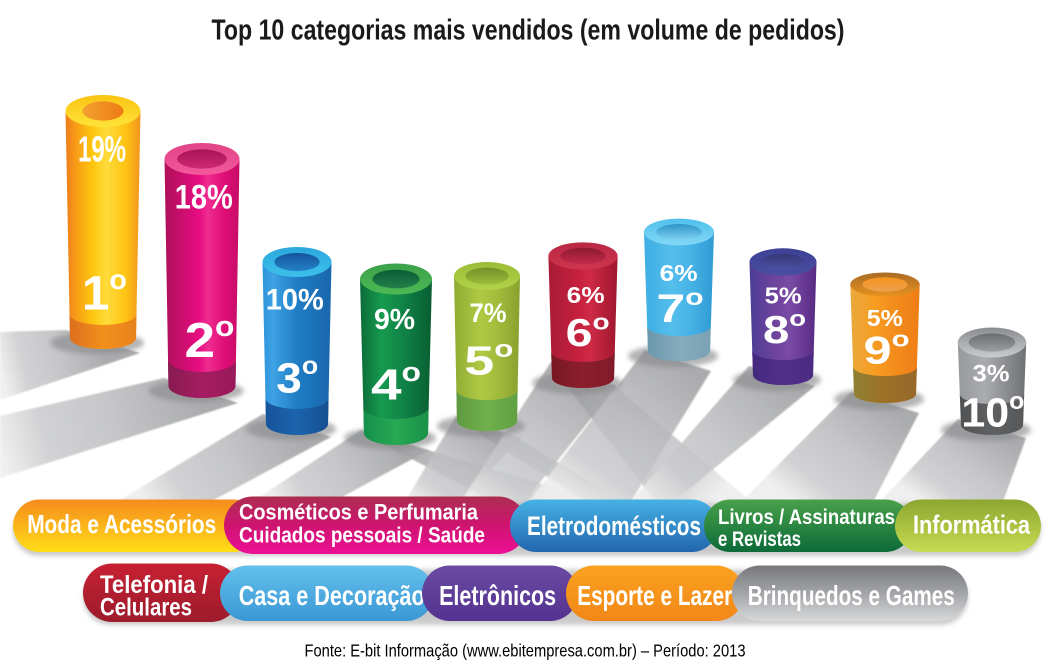  What do you see at coordinates (806, 517) in the screenshot?
I see `svg-text: Livros / Assinaturas` at bounding box center [806, 517].